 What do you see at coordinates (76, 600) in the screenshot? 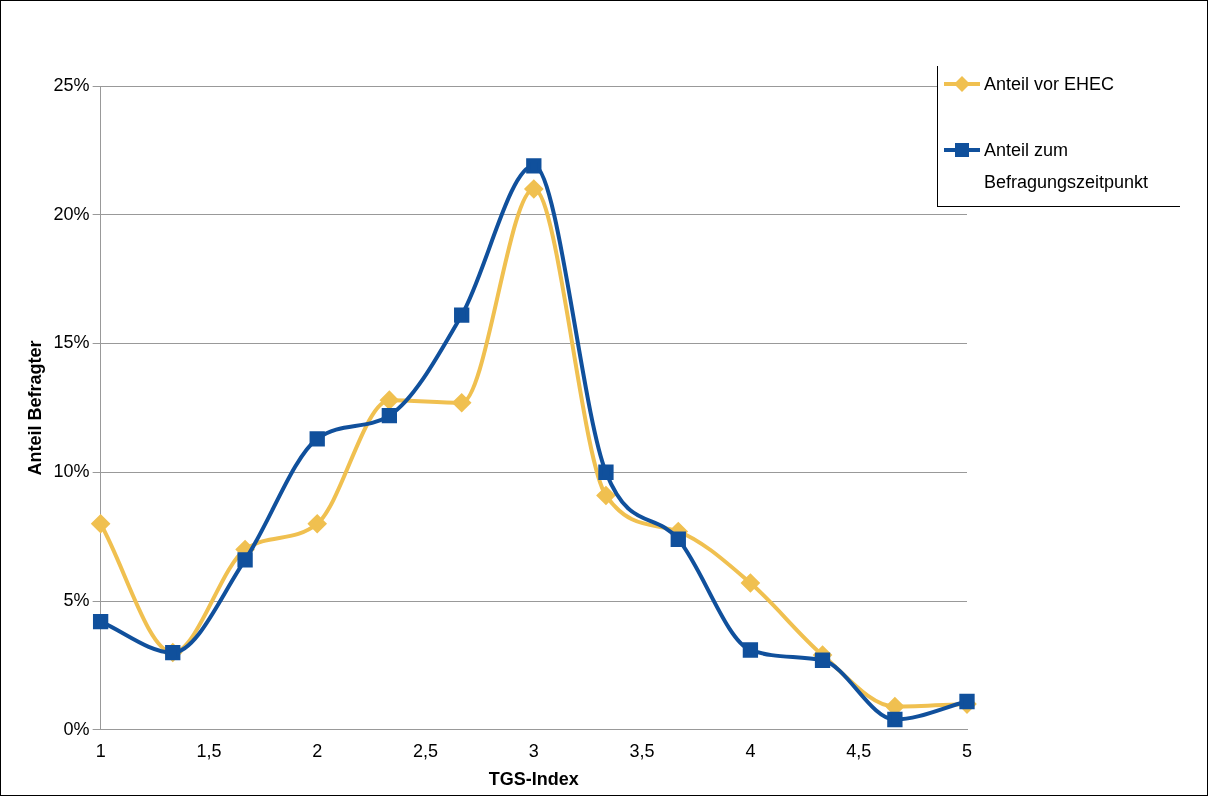
I see `y-tick-label: 5%` at bounding box center [76, 600].